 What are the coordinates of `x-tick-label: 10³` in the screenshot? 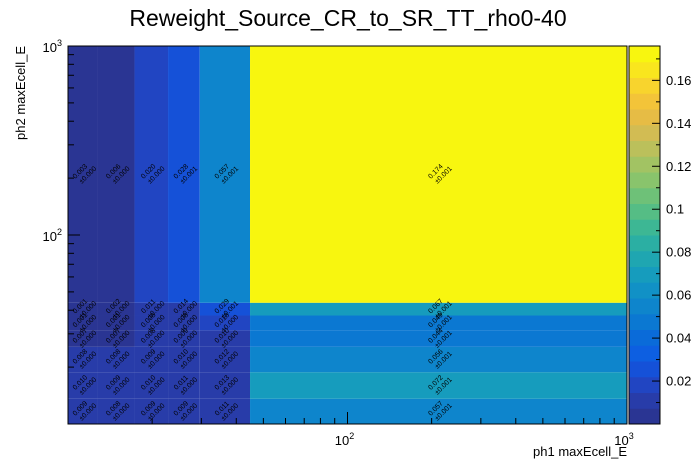 It's located at (623, 439).